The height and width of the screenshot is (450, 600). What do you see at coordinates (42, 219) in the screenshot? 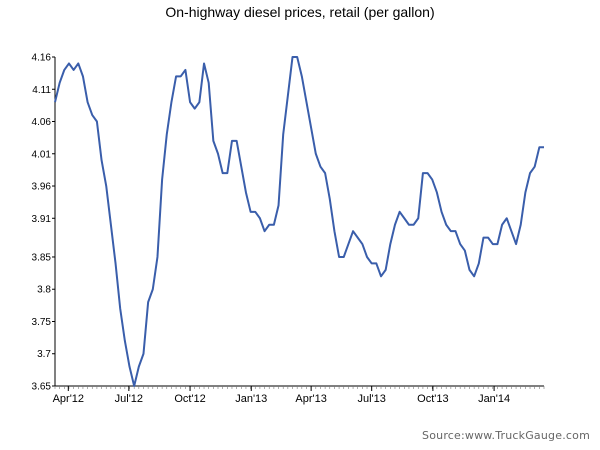
I see `y-tick-label: 3.91` at bounding box center [42, 219].